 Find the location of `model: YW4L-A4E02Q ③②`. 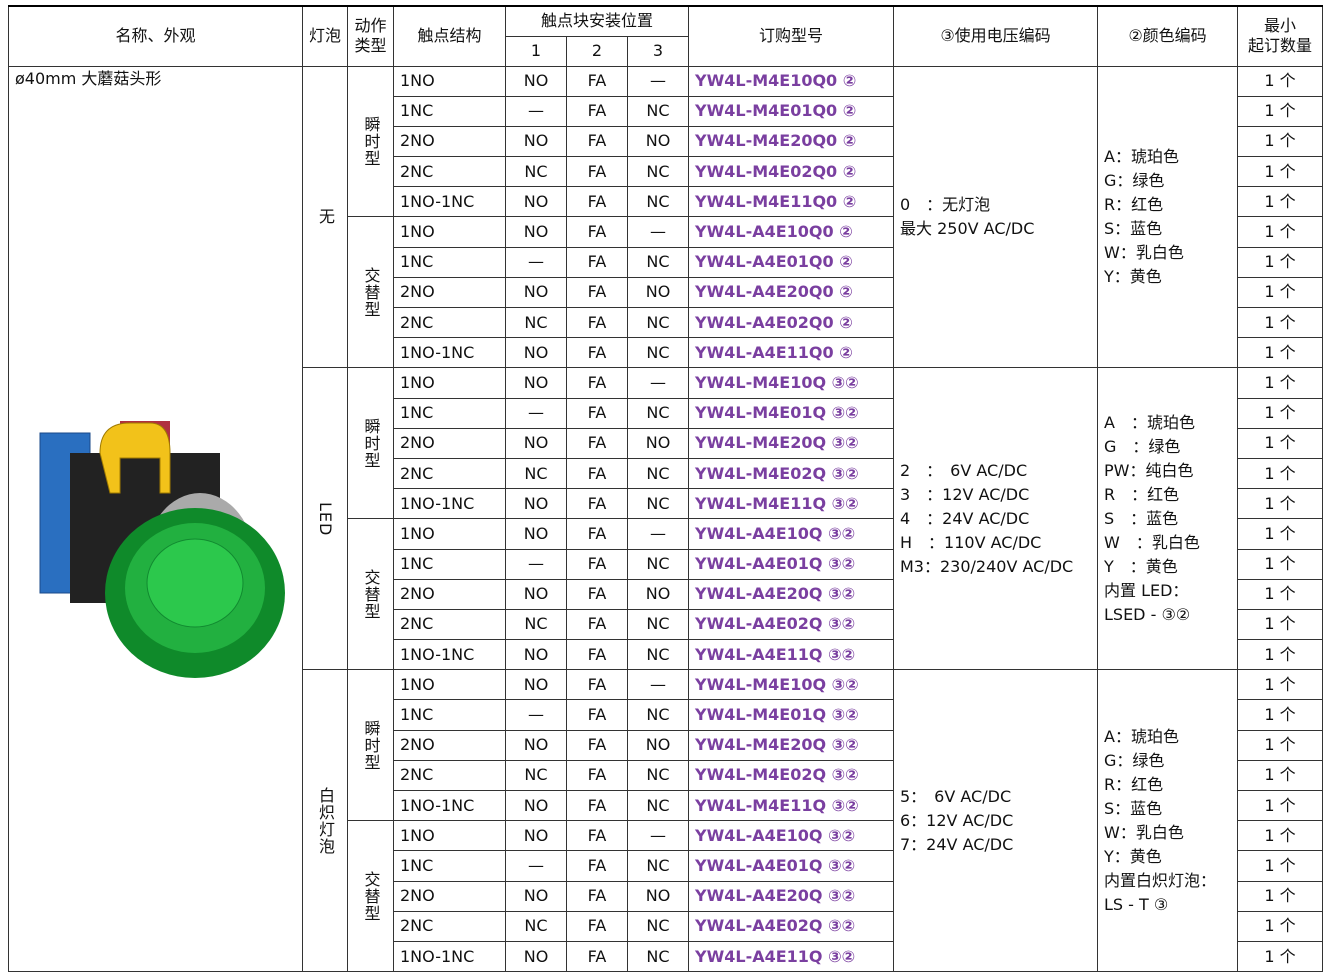

model: YW4L-A4E02Q ③② is located at coordinates (791, 624).